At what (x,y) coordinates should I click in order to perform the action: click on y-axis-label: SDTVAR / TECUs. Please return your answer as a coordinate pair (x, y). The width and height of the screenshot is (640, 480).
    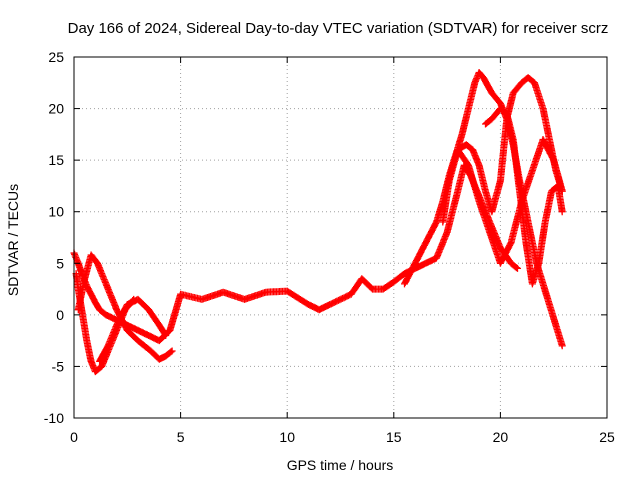
    Looking at the image, I should click on (13, 240).